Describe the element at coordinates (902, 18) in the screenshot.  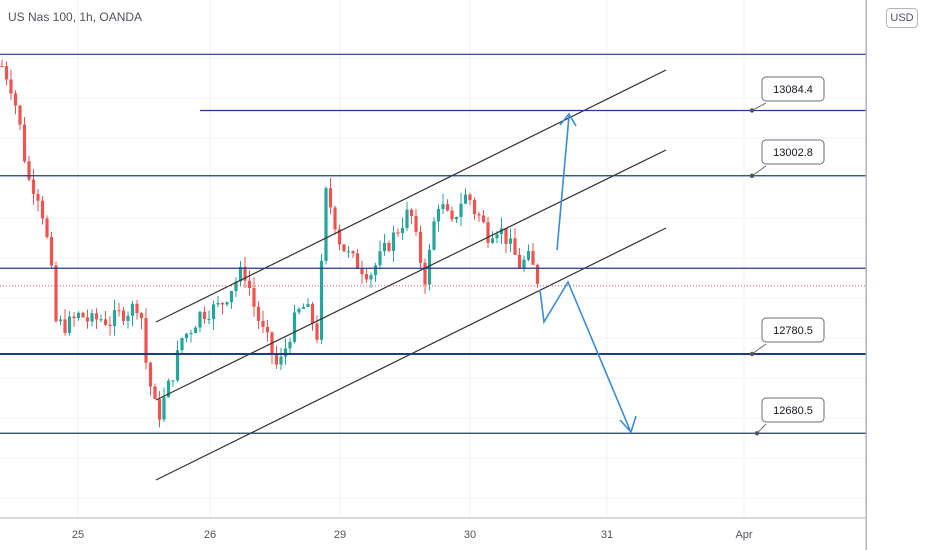
I see `currency-button: USD` at that location.